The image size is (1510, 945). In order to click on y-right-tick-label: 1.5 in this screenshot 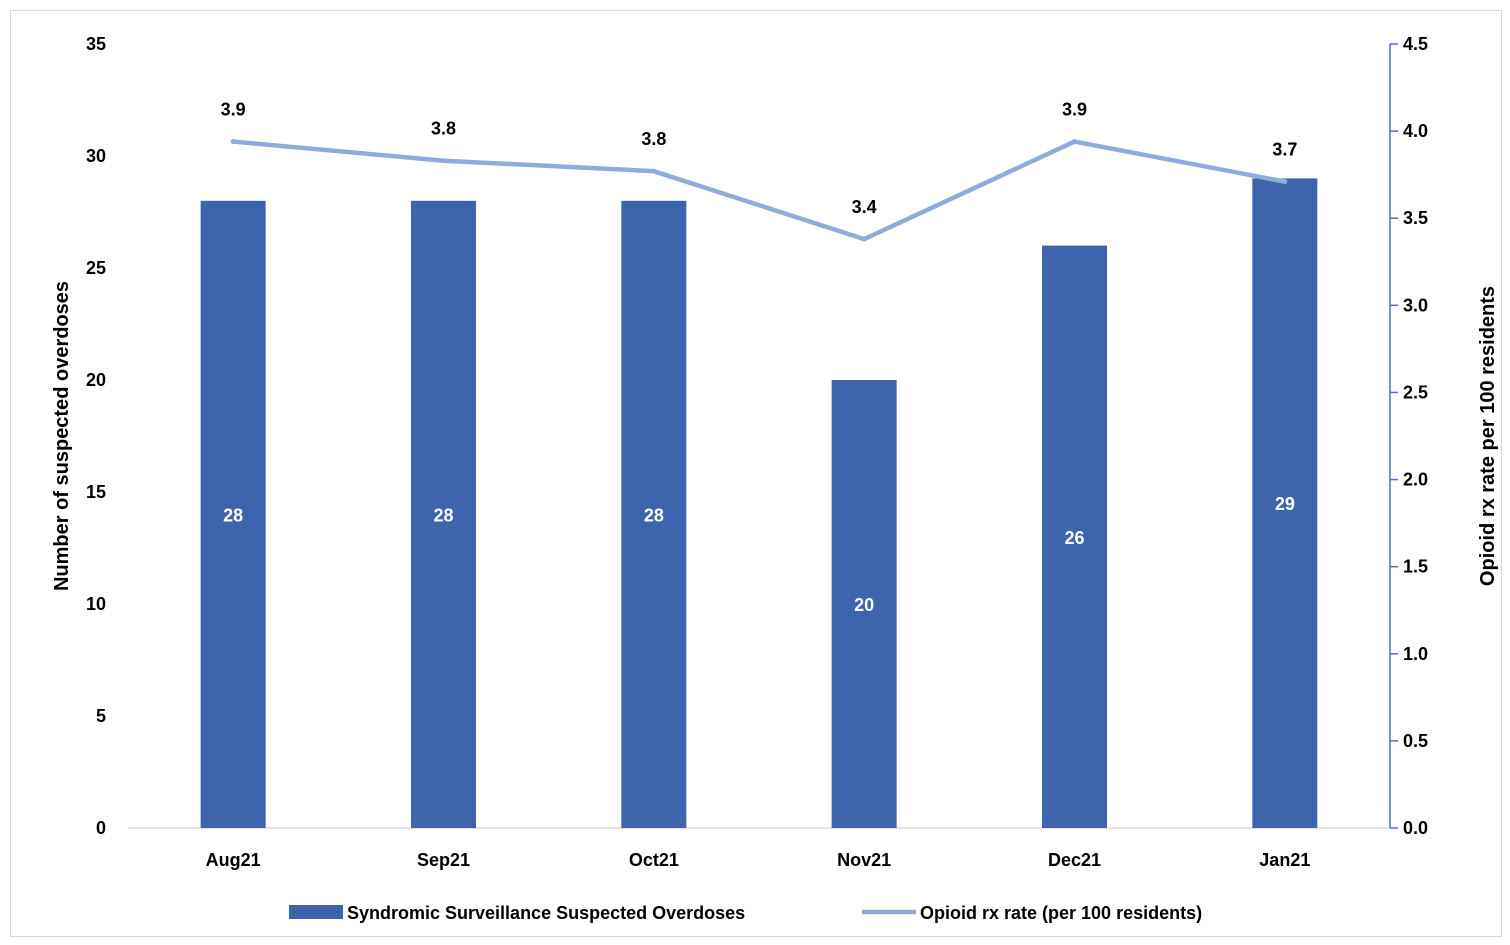, I will do `click(1415, 567)`.